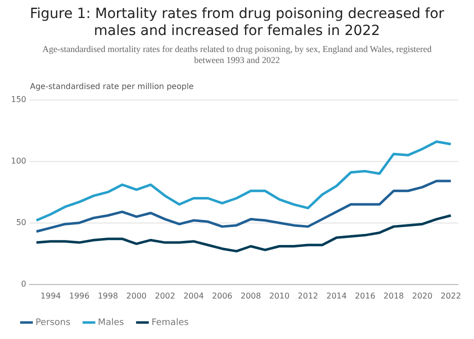  I want to click on x-tick-label: 2000, so click(136, 295).